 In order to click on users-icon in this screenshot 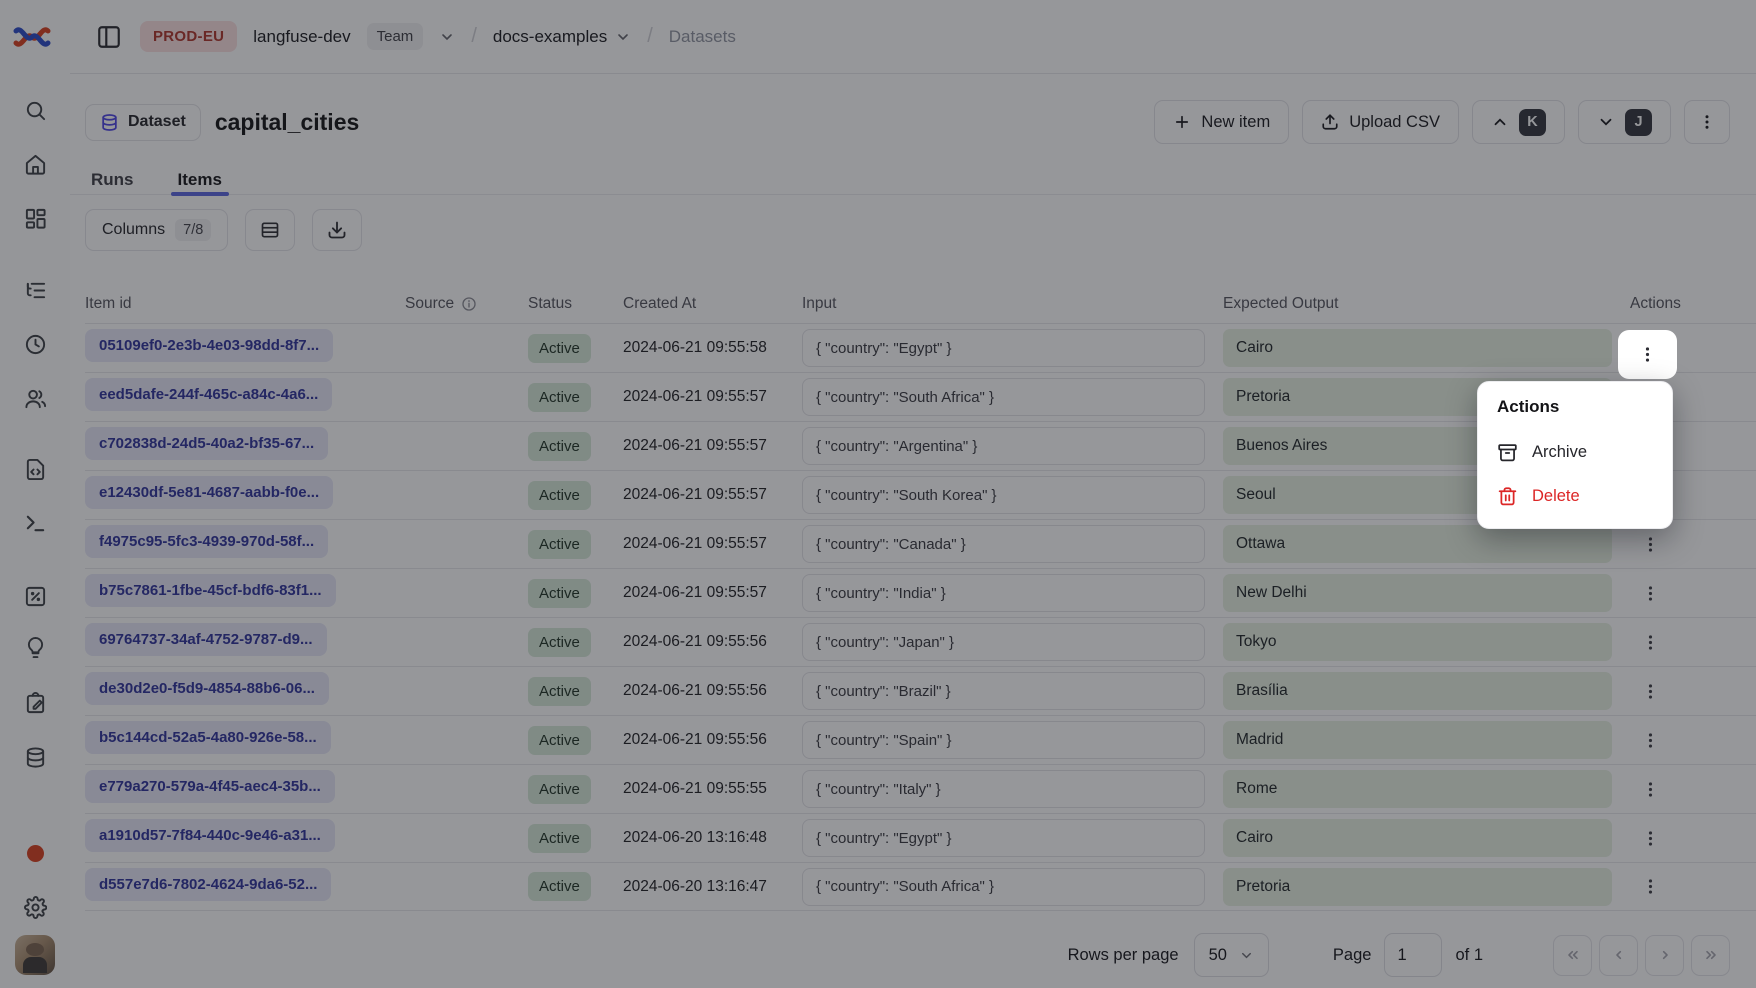, I will do `click(35, 398)`.